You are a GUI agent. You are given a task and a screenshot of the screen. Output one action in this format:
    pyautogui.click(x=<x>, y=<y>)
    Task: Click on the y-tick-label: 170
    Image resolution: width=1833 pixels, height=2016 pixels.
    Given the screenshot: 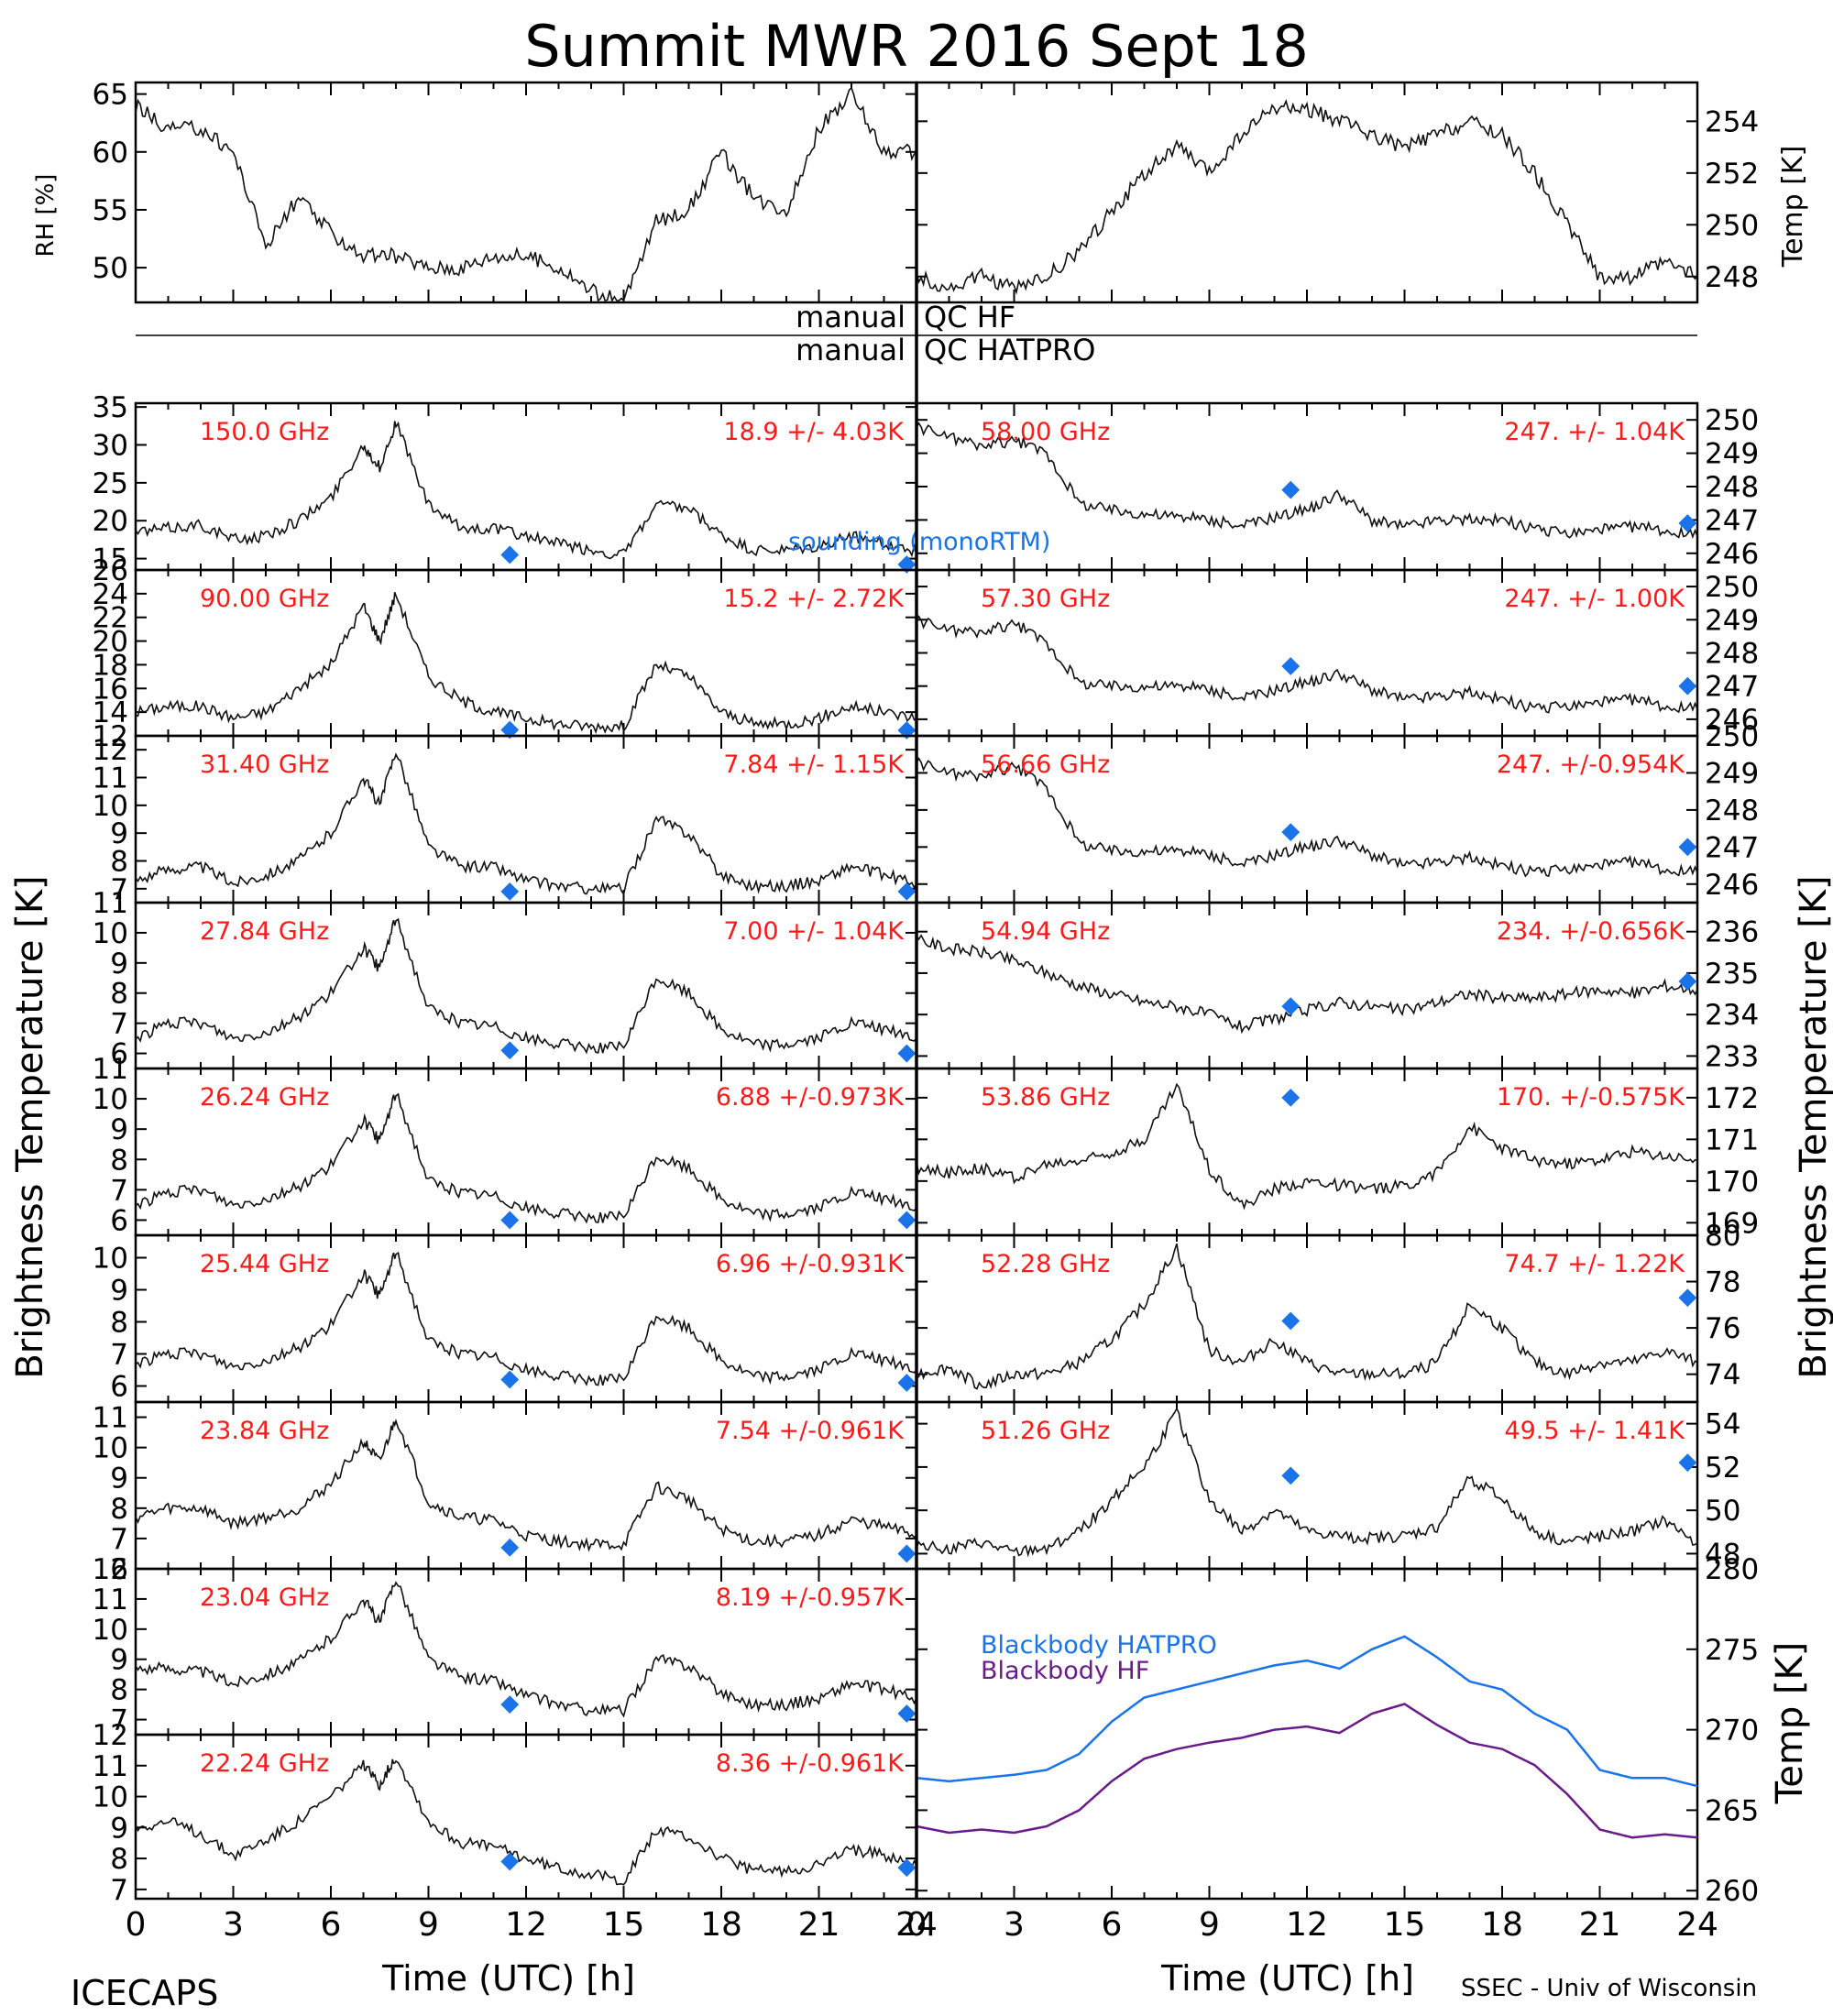 What is the action you would take?
    pyautogui.click(x=1732, y=1182)
    